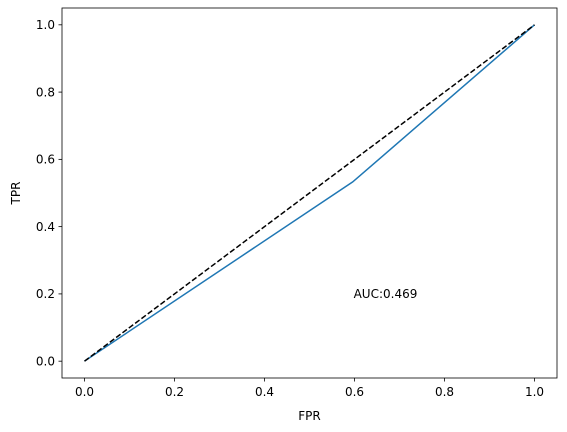  I want to click on y-axis-ticks: 0.0 0.2 0.4 0.6 0.8 1.0, so click(49, 193).